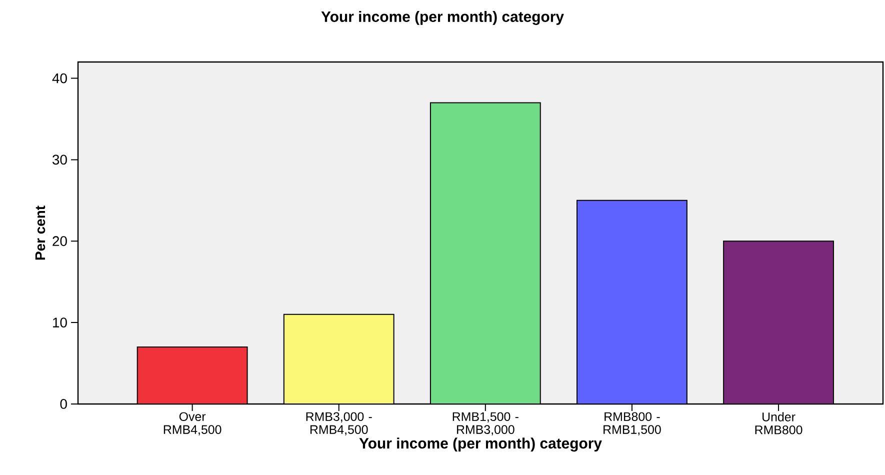 This screenshot has width=885, height=475. What do you see at coordinates (480, 445) in the screenshot?
I see `x-axis-title: Your income (per month) category` at bounding box center [480, 445].